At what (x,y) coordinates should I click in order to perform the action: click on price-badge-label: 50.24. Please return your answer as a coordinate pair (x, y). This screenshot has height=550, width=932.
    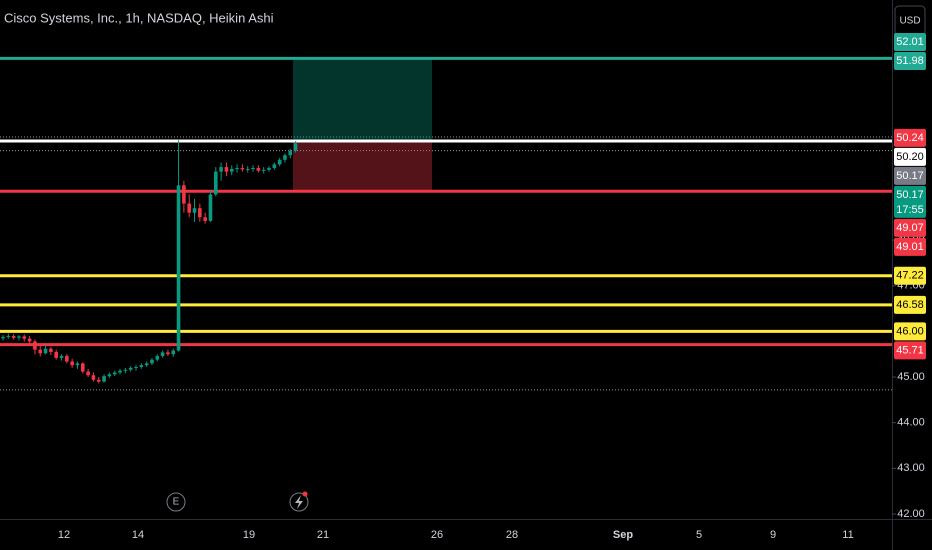
    Looking at the image, I should click on (910, 138).